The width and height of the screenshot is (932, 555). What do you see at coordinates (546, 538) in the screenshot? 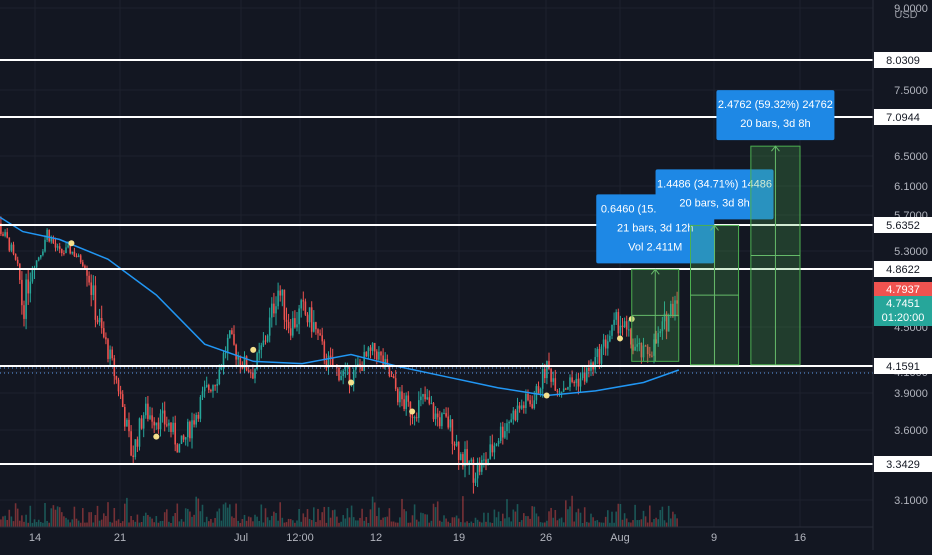
I see `time-tick-label: 26` at bounding box center [546, 538].